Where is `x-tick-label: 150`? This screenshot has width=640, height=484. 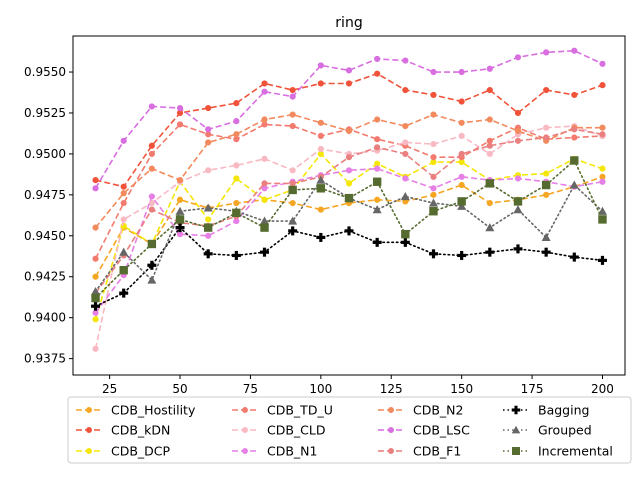
x-tick-label: 150 is located at coordinates (461, 389).